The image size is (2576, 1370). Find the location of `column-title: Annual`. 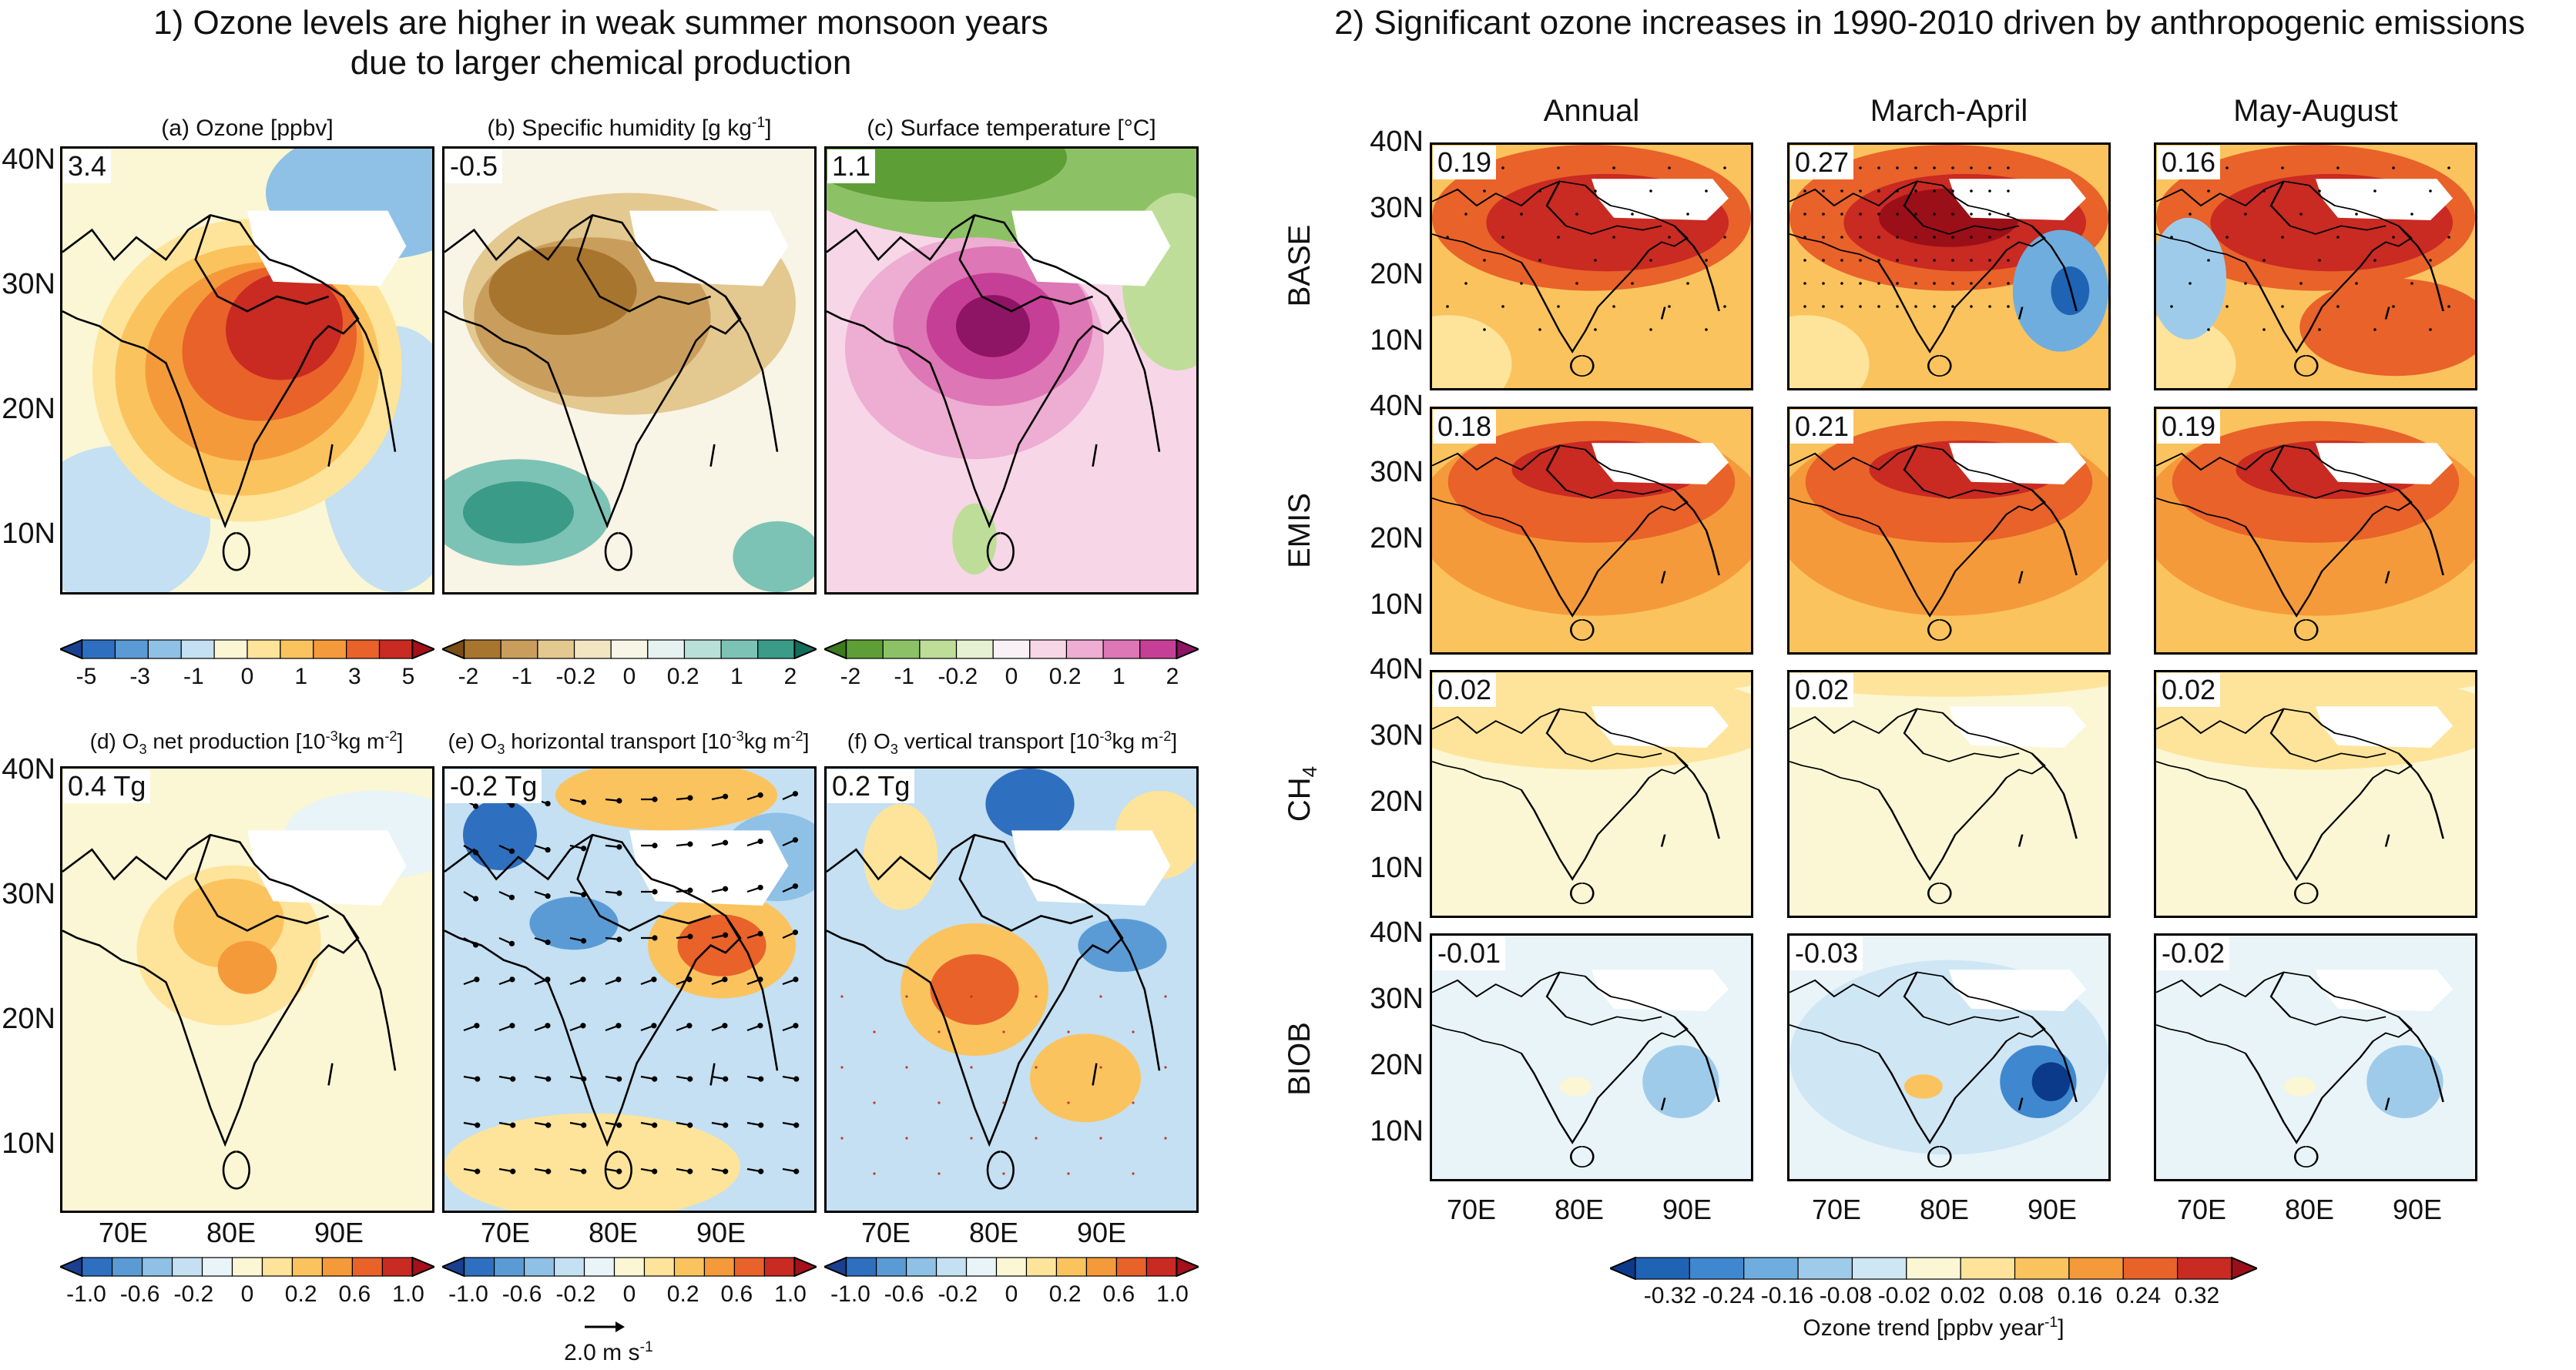

column-title: Annual is located at coordinates (1591, 111).